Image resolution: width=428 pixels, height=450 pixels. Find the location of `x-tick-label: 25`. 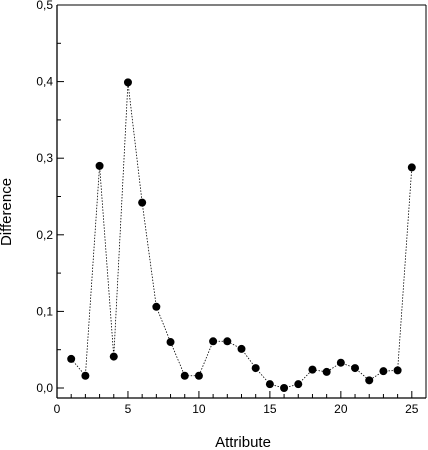

x-tick-label: 25 is located at coordinates (412, 409).